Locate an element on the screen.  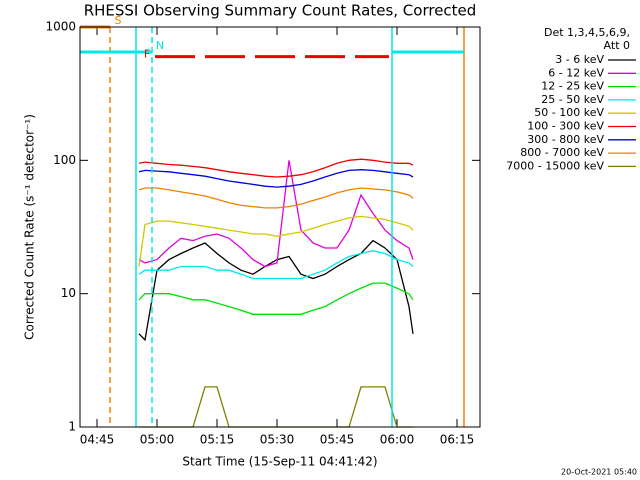
legend-label: 12 - 25 keV is located at coordinates (572, 86).